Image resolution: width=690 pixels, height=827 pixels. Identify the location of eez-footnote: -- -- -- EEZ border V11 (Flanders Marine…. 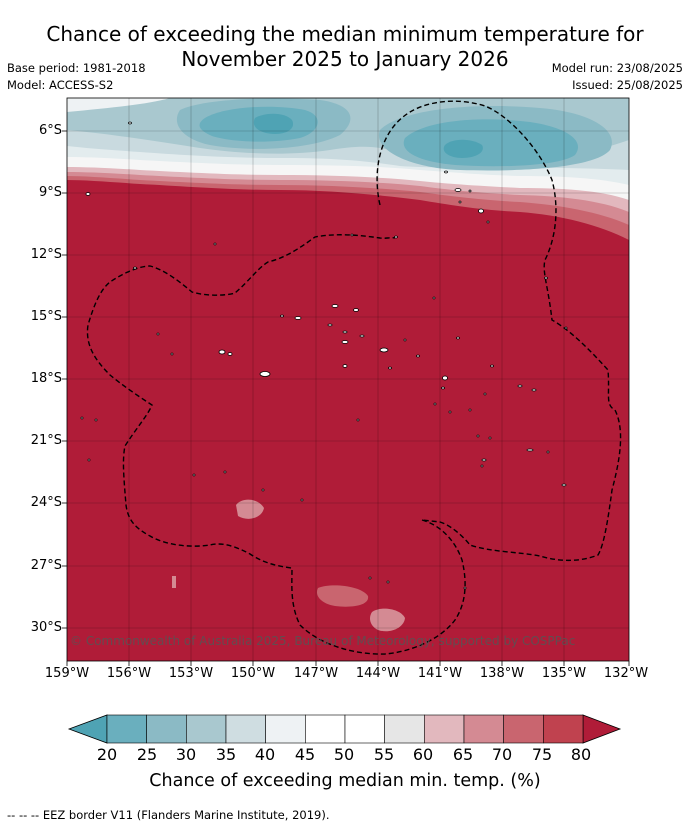
(168, 815).